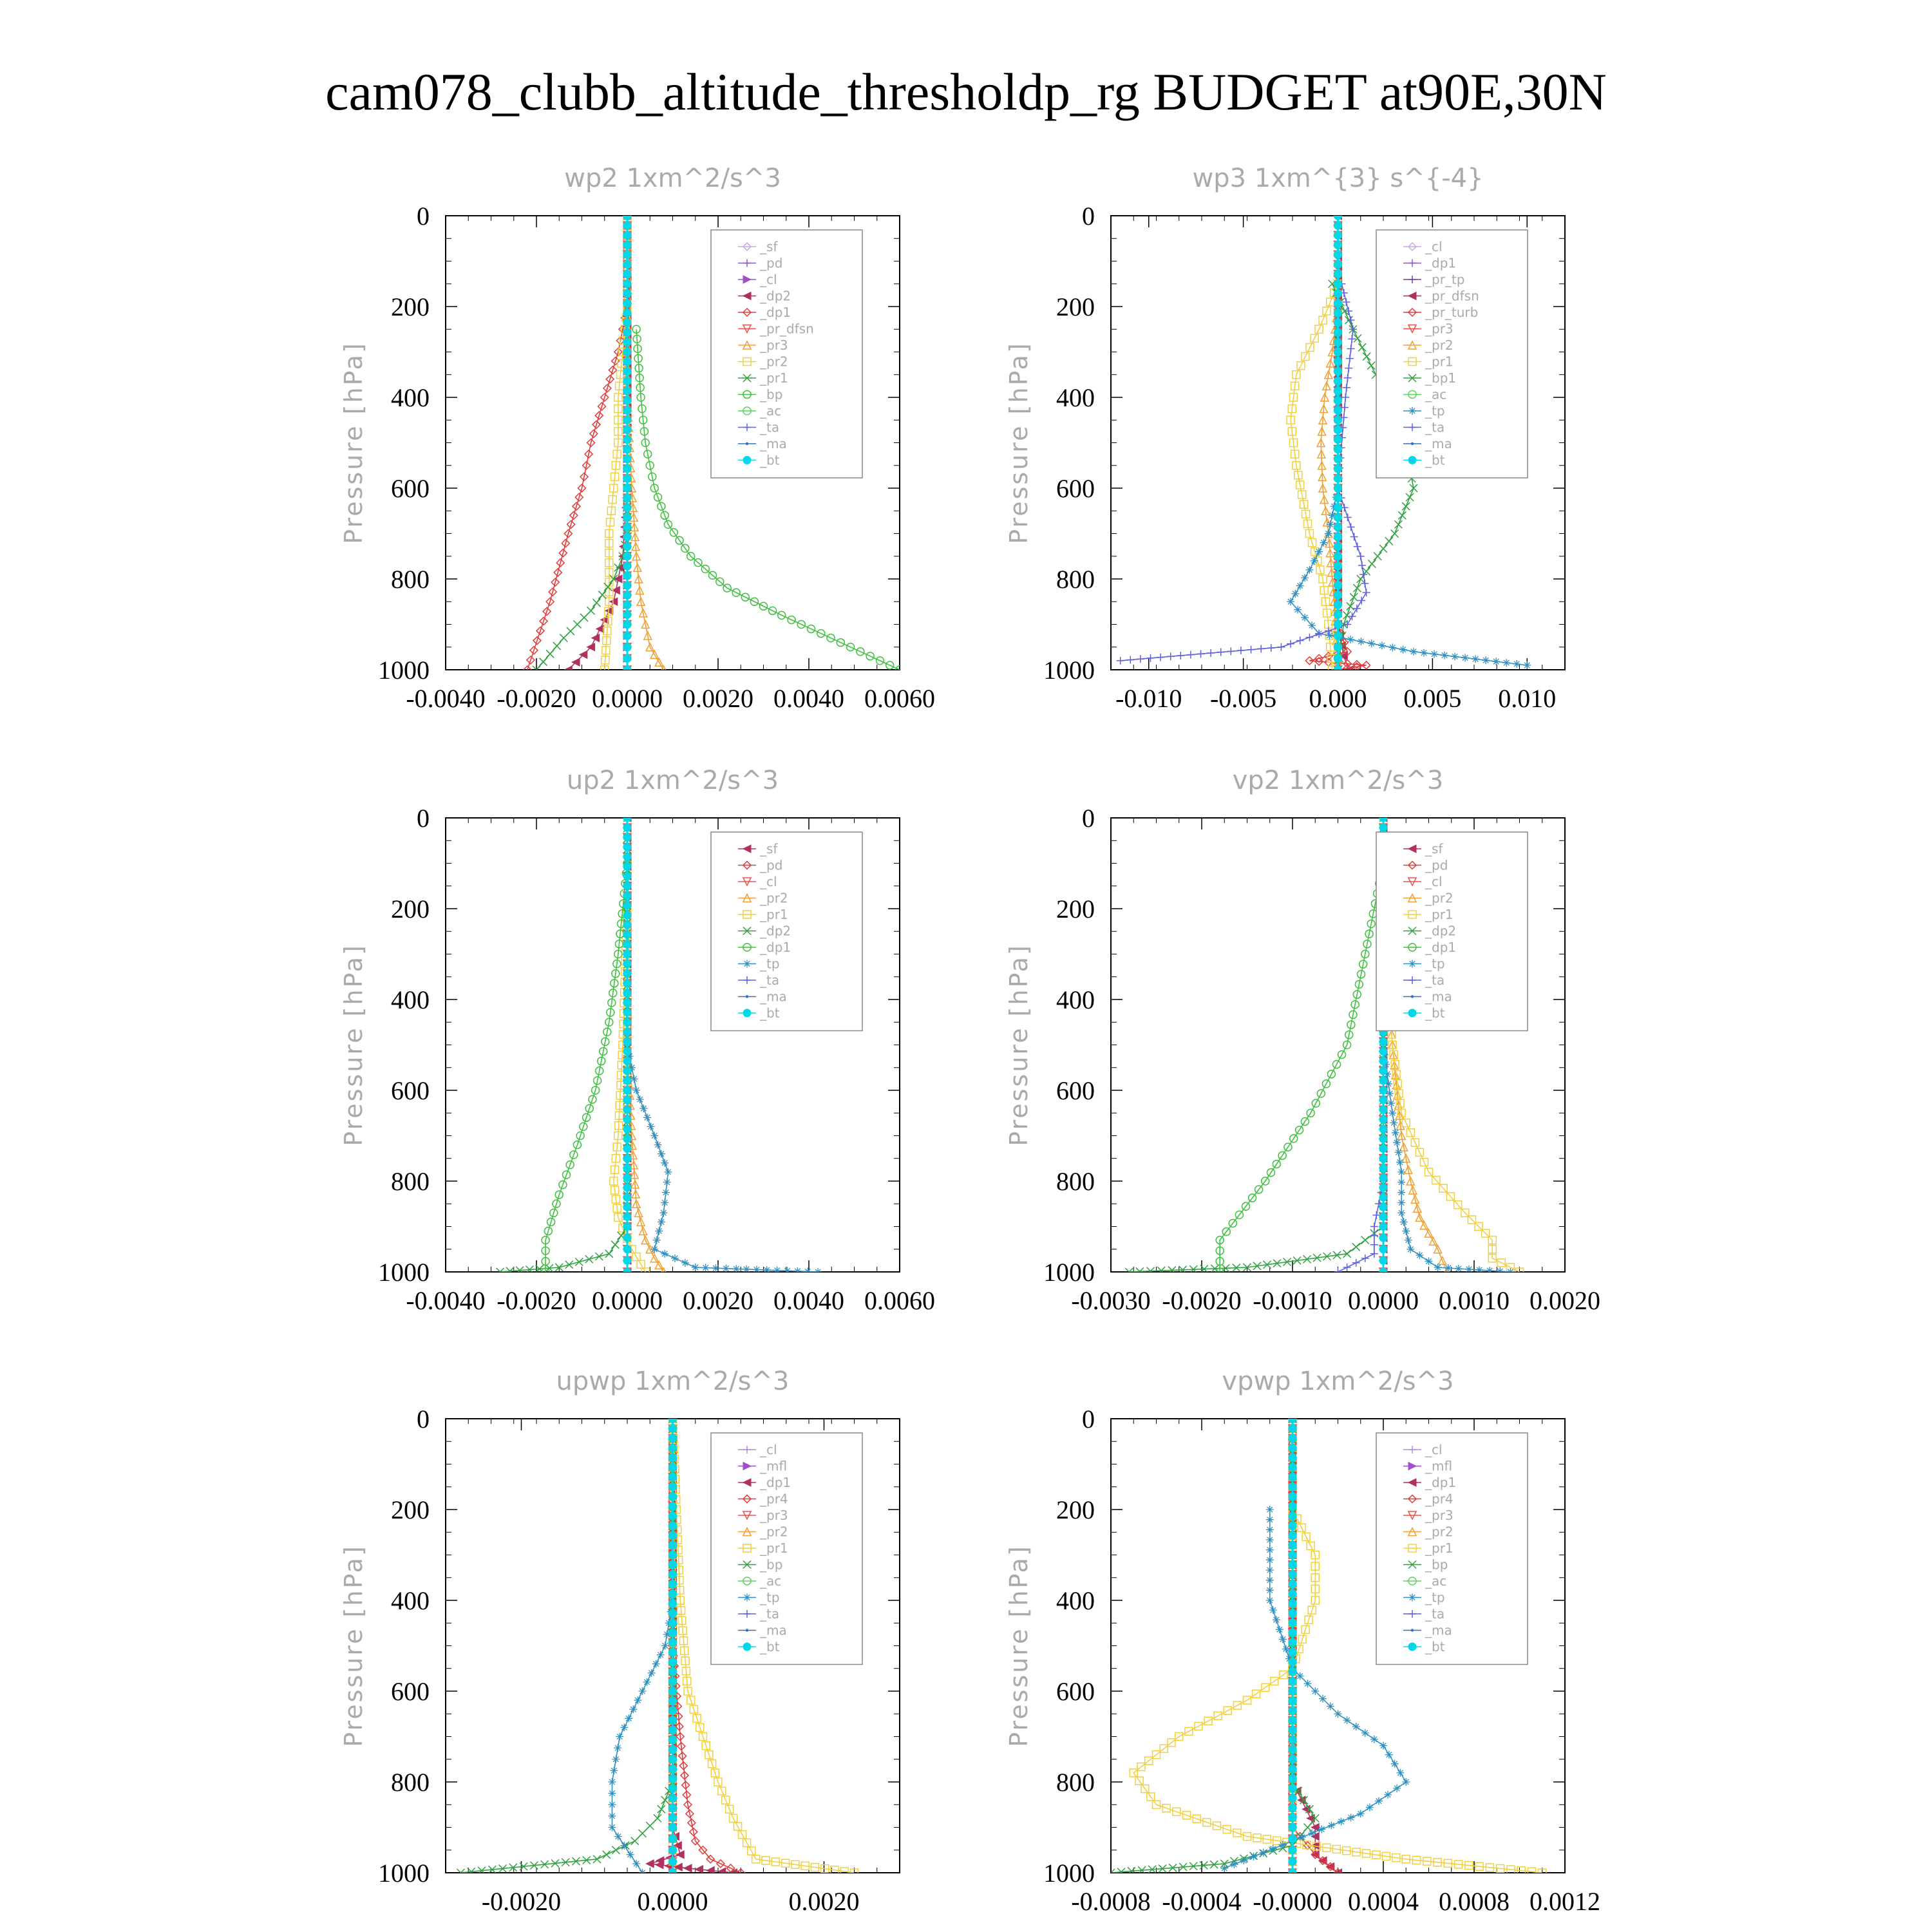 The width and height of the screenshot is (1932, 1932). Describe the element at coordinates (1434, 1449) in the screenshot. I see `legend-label: _cl` at that location.